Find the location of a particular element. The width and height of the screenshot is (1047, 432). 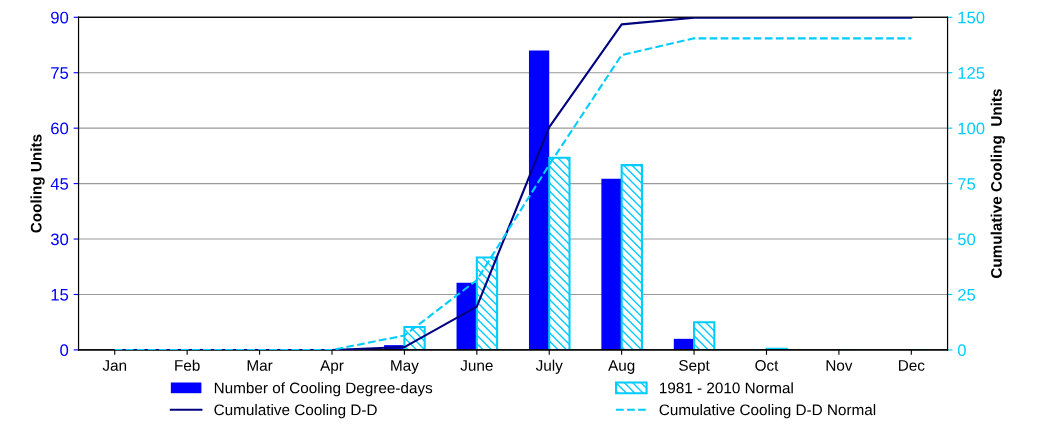

y2-tick-label: 100 is located at coordinates (971, 128).